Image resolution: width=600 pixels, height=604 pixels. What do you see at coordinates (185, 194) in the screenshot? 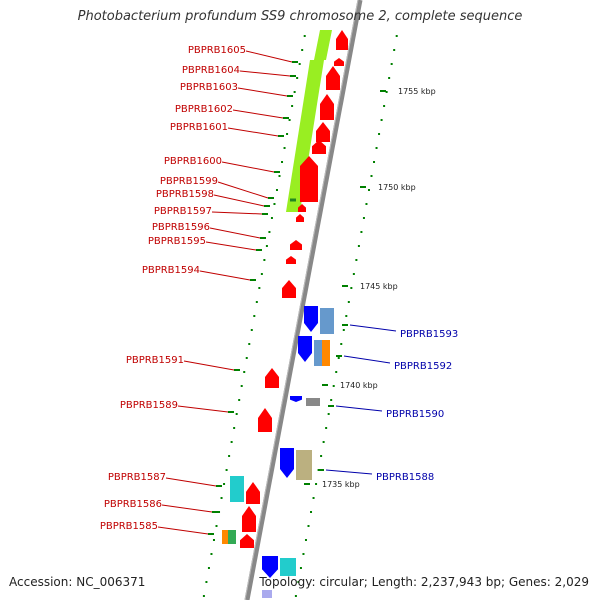
I see `left-gene-label: PBPRB1598` at bounding box center [185, 194].